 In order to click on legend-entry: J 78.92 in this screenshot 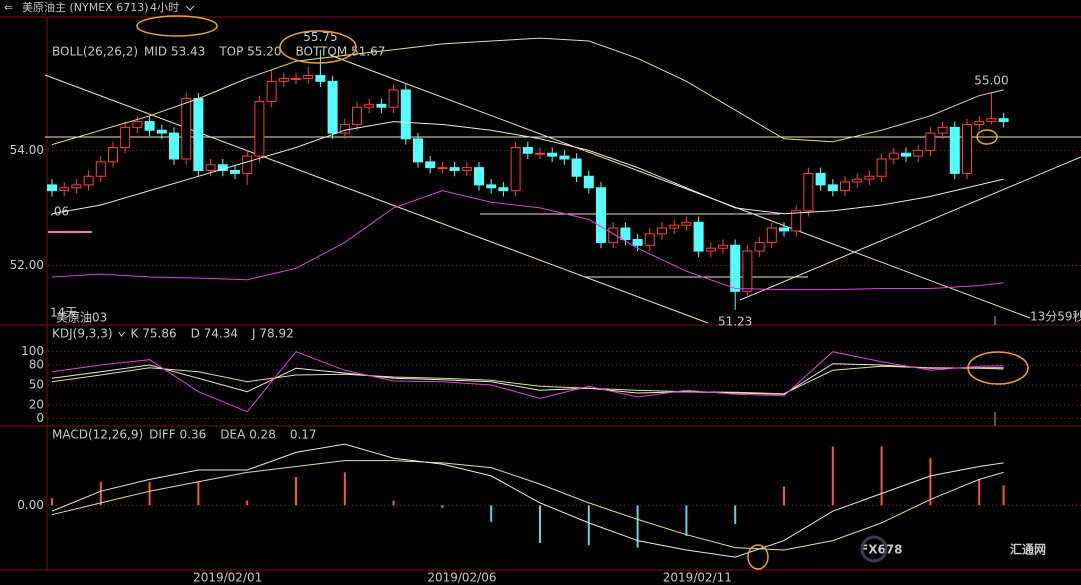, I will do `click(272, 334)`.